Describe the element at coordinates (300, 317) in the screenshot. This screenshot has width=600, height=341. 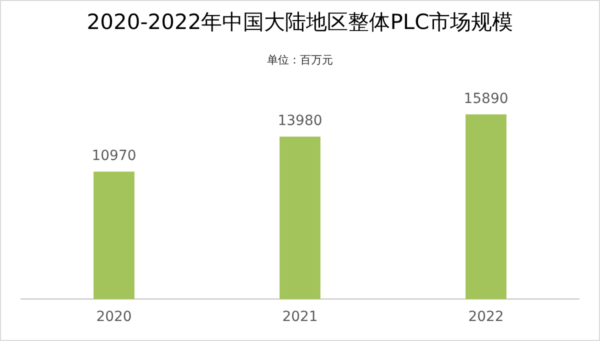
I see `x-tick-label: 2021` at that location.